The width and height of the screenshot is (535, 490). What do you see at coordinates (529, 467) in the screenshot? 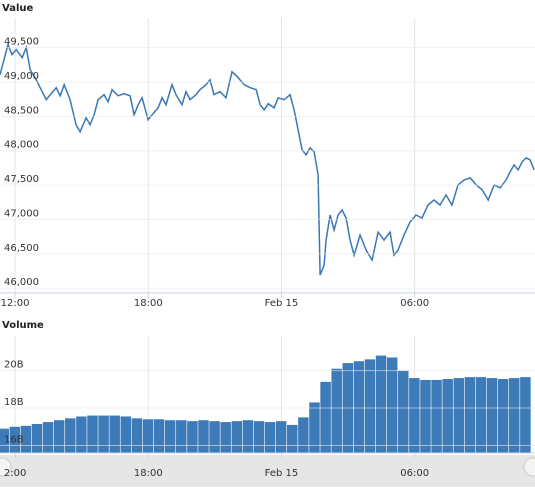
I see `scroll-right-handle` at bounding box center [529, 467].